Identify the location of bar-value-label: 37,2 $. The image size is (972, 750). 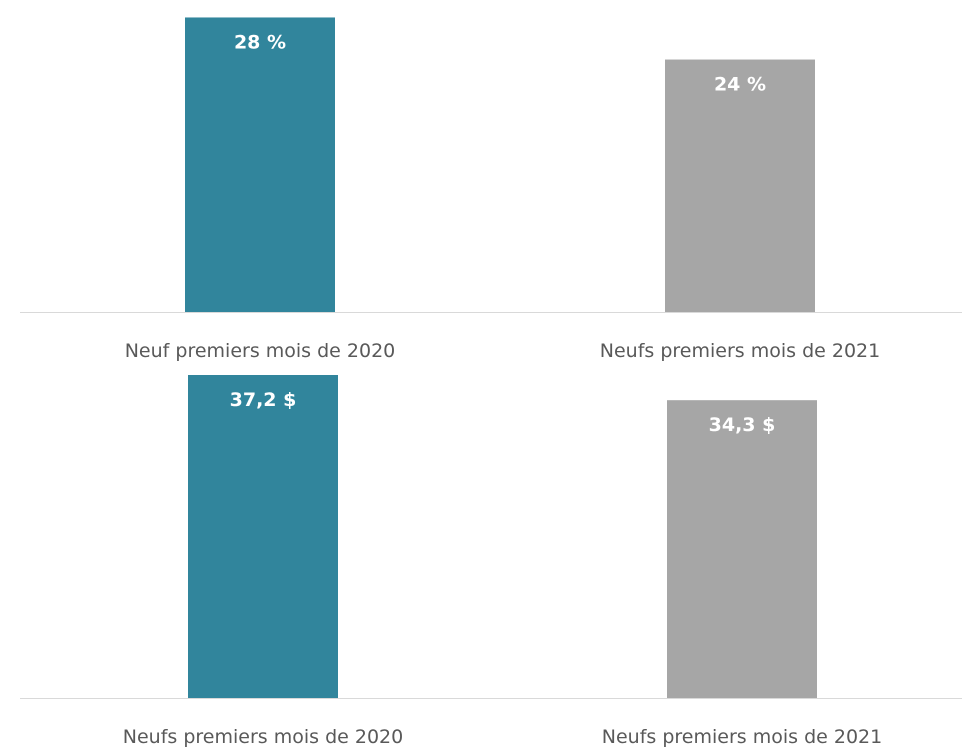
(263, 400).